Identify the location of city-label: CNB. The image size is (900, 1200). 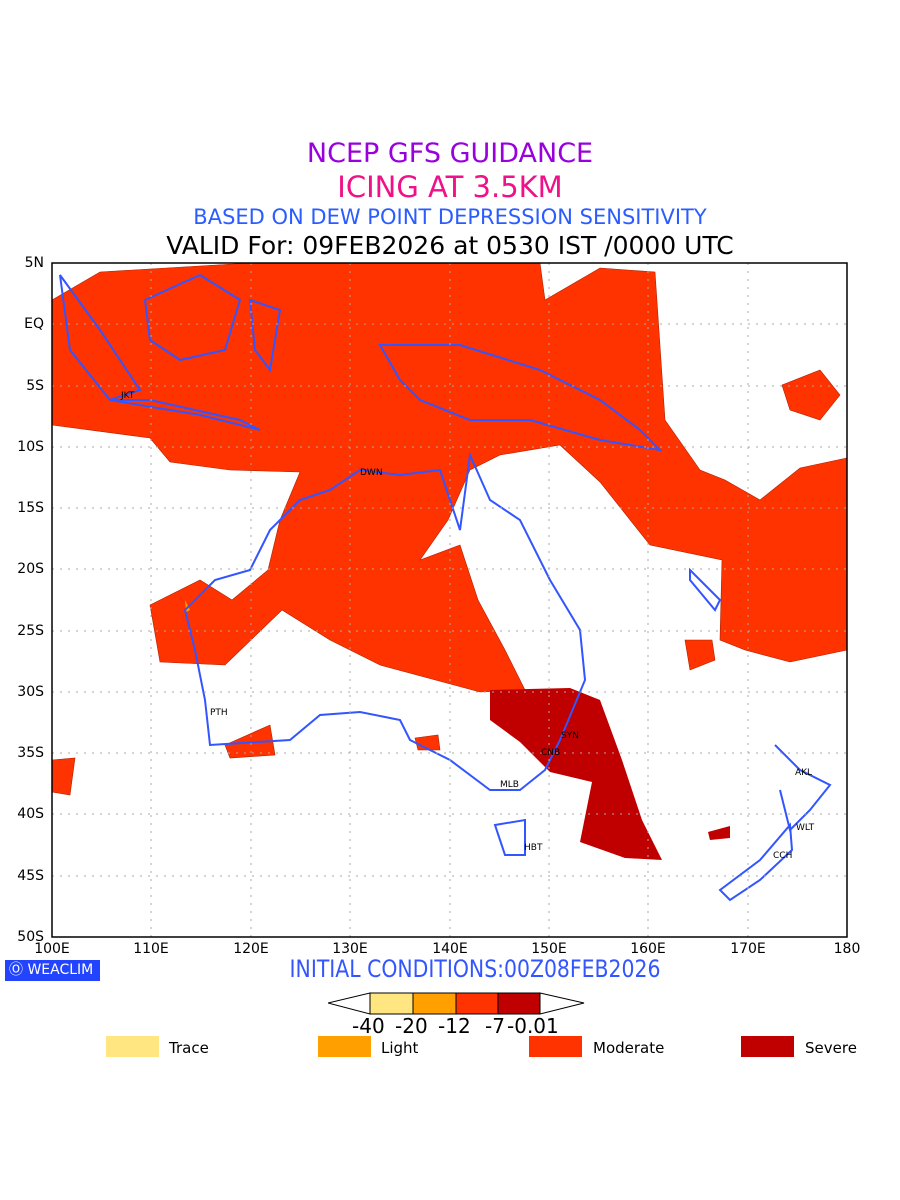
(551, 753).